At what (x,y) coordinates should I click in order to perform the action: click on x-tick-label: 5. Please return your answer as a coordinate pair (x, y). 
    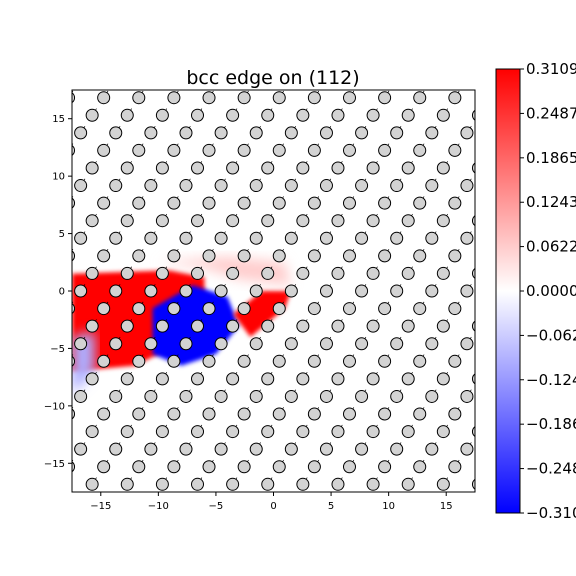
    Looking at the image, I should click on (331, 506).